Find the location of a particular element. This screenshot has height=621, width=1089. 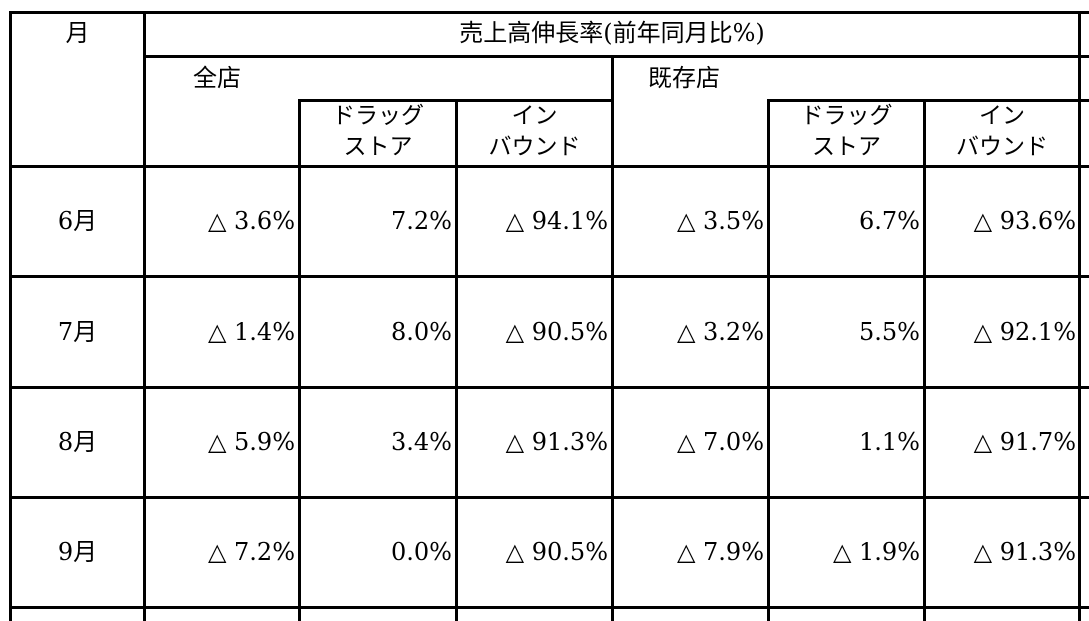

cell-all-total: △ 1.4% is located at coordinates (251, 332).